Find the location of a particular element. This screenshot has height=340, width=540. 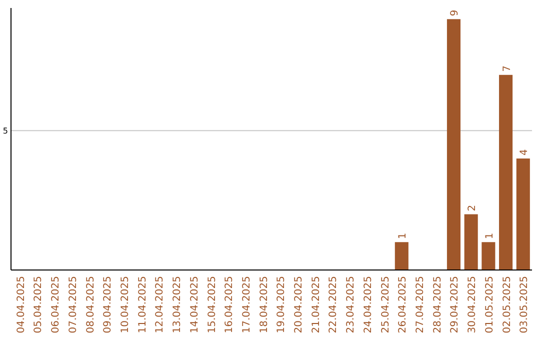

x-tick-label: 19.04.2025 is located at coordinates (282, 305).